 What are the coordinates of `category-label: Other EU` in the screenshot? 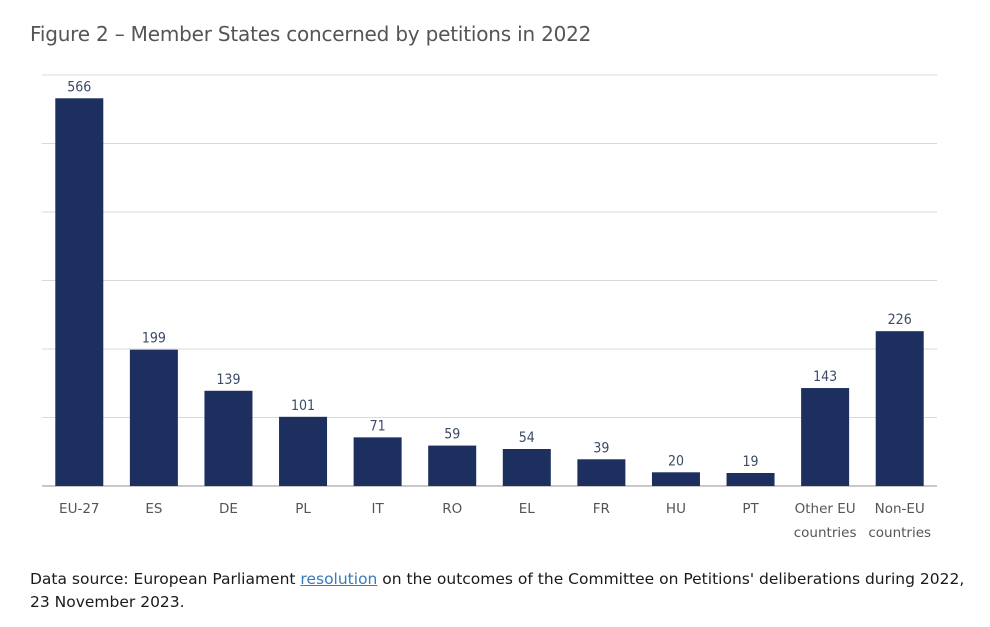 It's located at (825, 509).